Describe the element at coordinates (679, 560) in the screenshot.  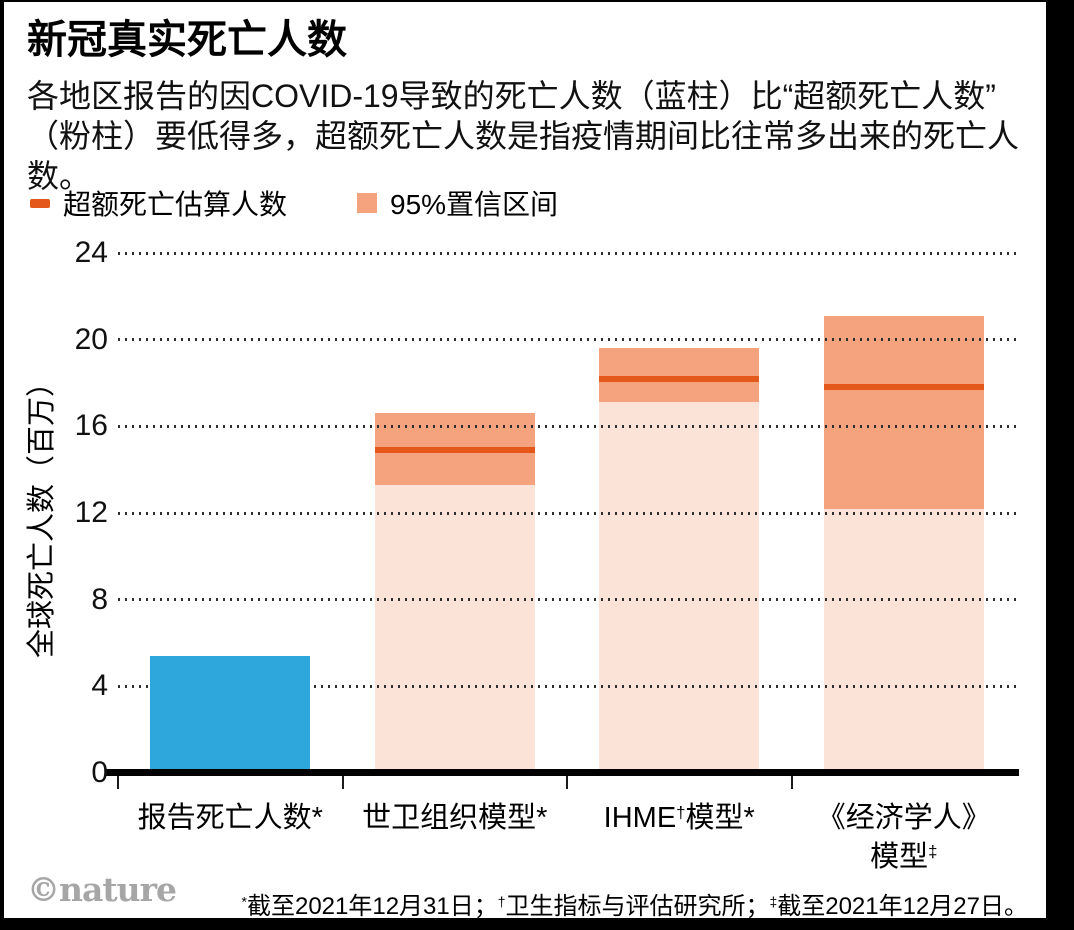
I see `bar-ihme-model` at that location.